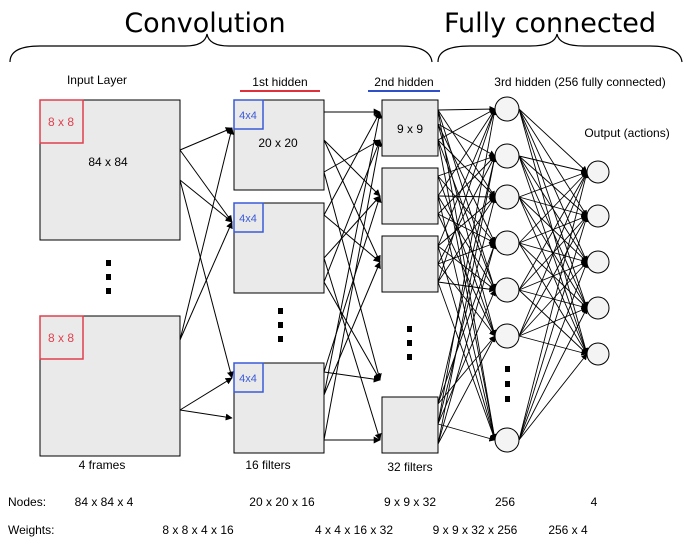  I want to click on hidden2-label: 2nd hidden, so click(403, 82).